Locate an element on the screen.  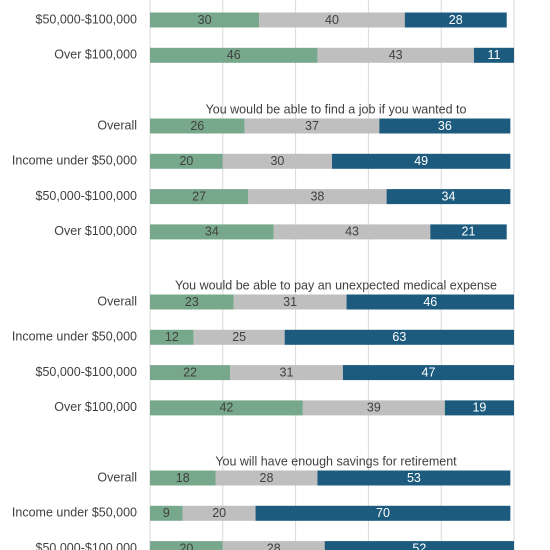
value-label: 9 is located at coordinates (166, 513).